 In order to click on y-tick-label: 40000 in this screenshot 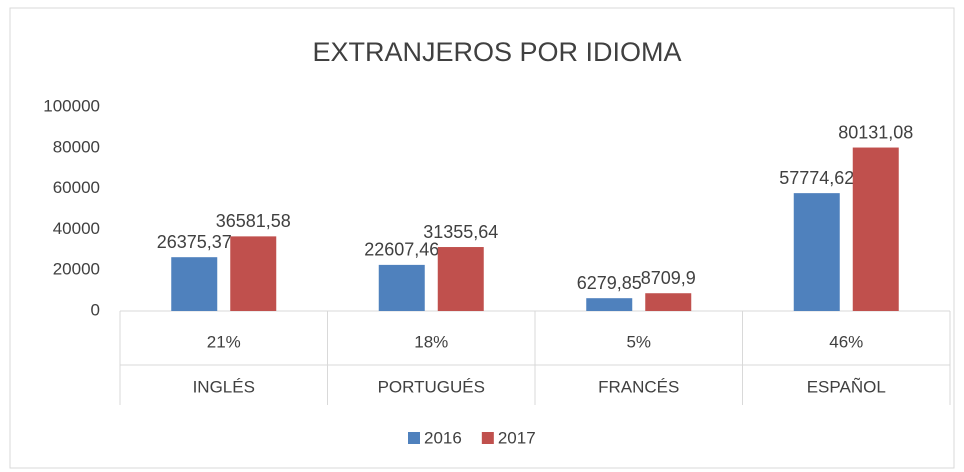, I will do `click(76, 228)`.